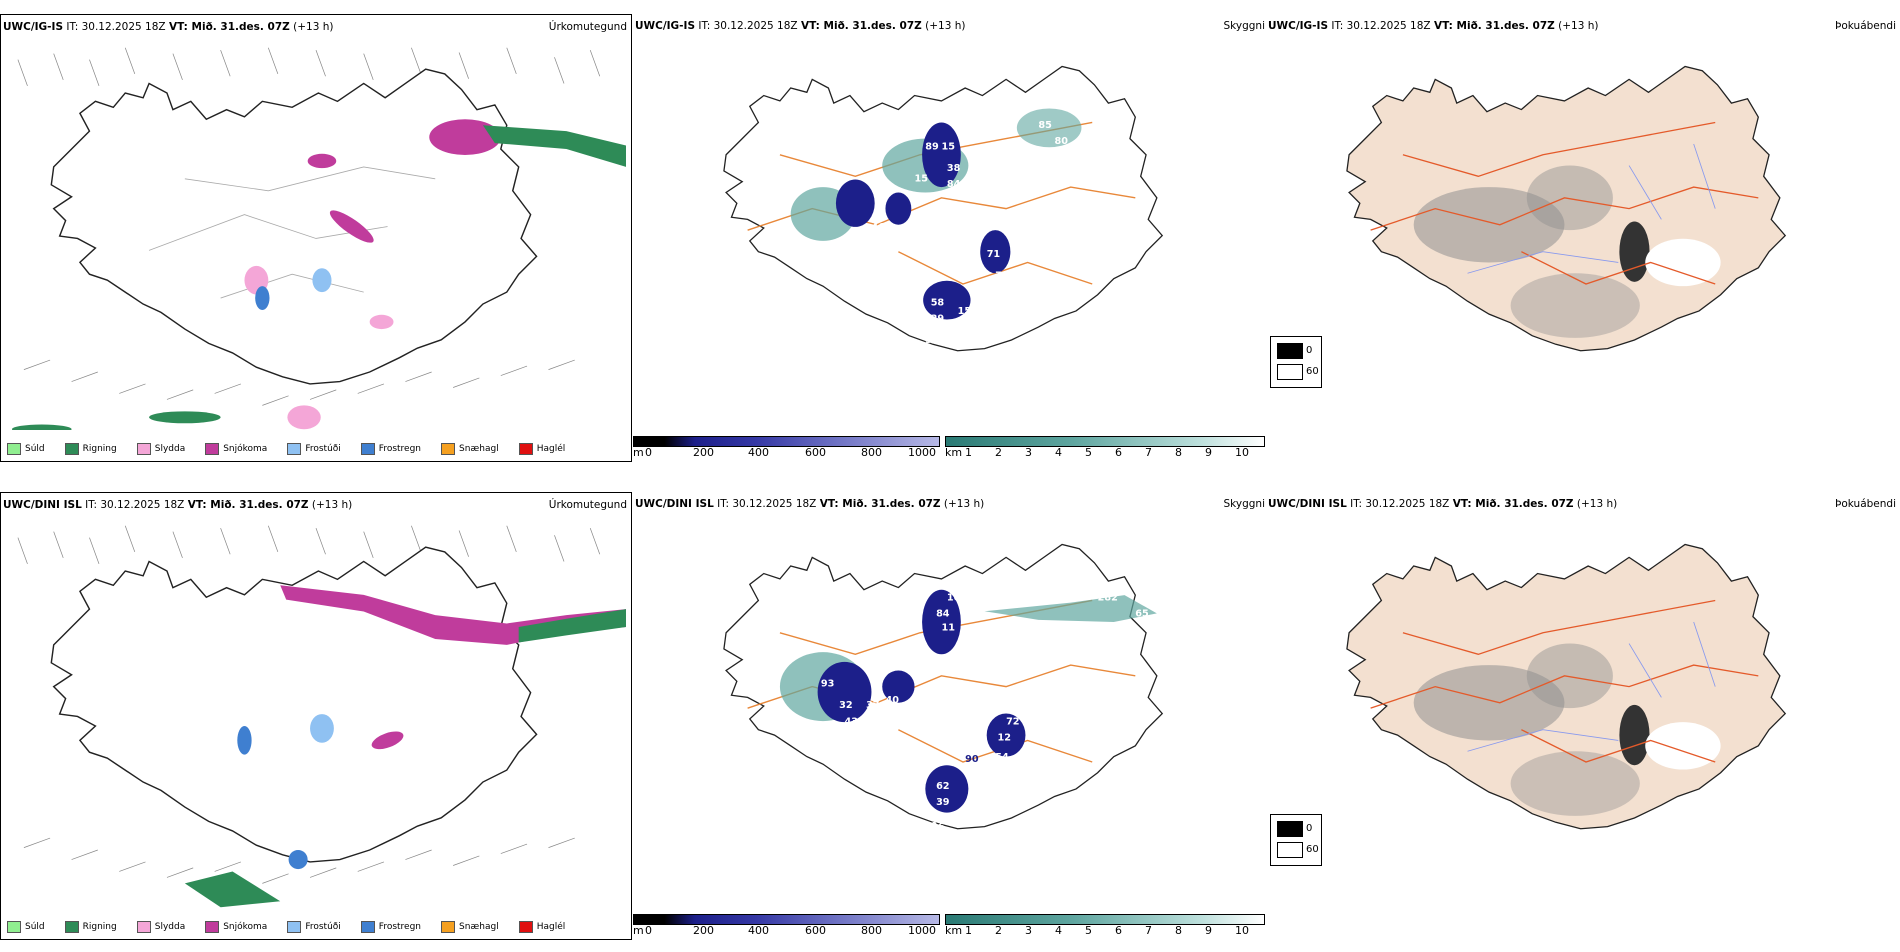 The height and width of the screenshot is (952, 1900). I want to click on vis-value-5: 38, so click(954, 168).